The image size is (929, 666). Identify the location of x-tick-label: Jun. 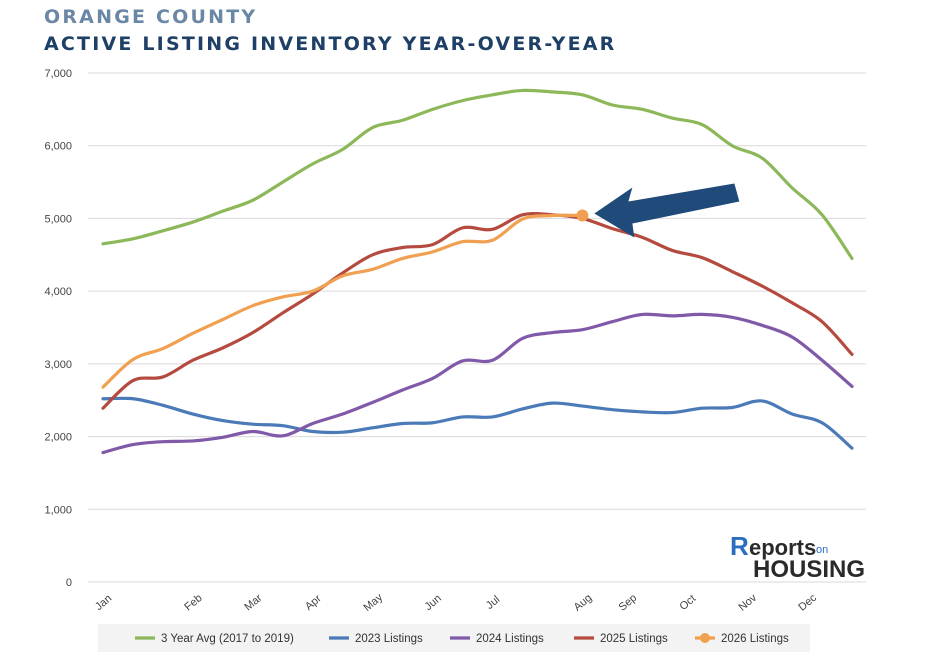
(433, 602).